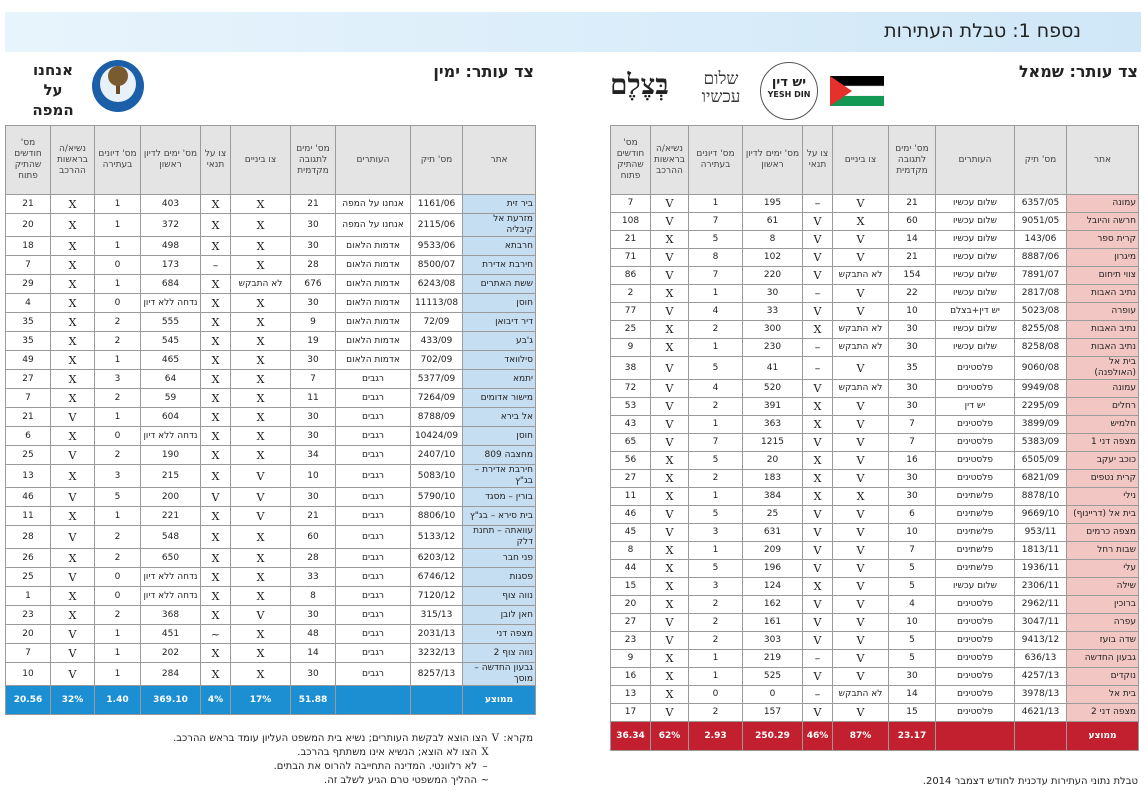  I want to click on cell: 372, so click(170, 225).